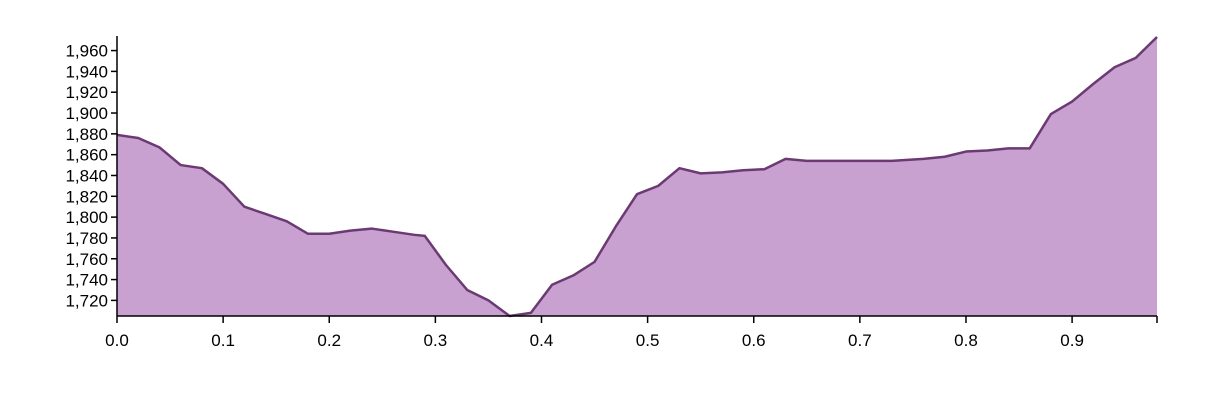 This screenshot has height=400, width=1216. I want to click on y-tick-label: 1,740, so click(86, 280).